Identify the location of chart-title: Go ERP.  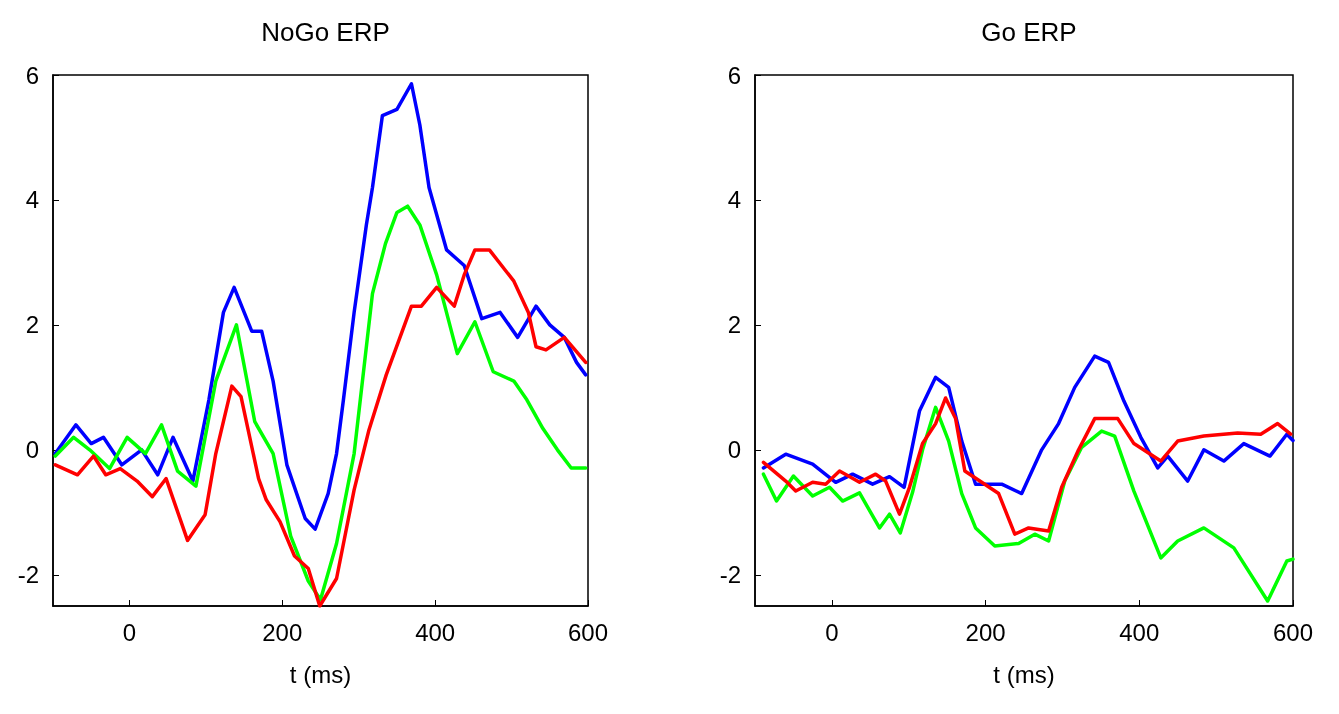
(1029, 32).